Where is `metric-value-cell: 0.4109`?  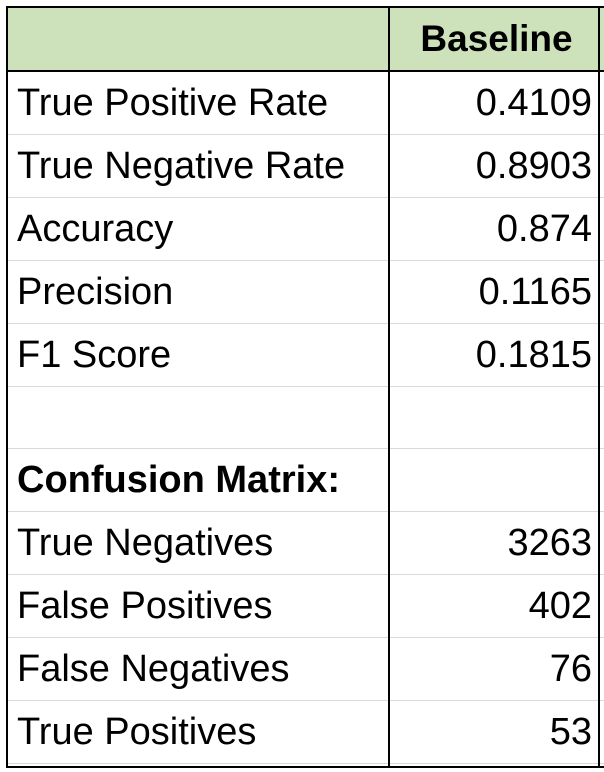
metric-value-cell: 0.4109 is located at coordinates (496, 103).